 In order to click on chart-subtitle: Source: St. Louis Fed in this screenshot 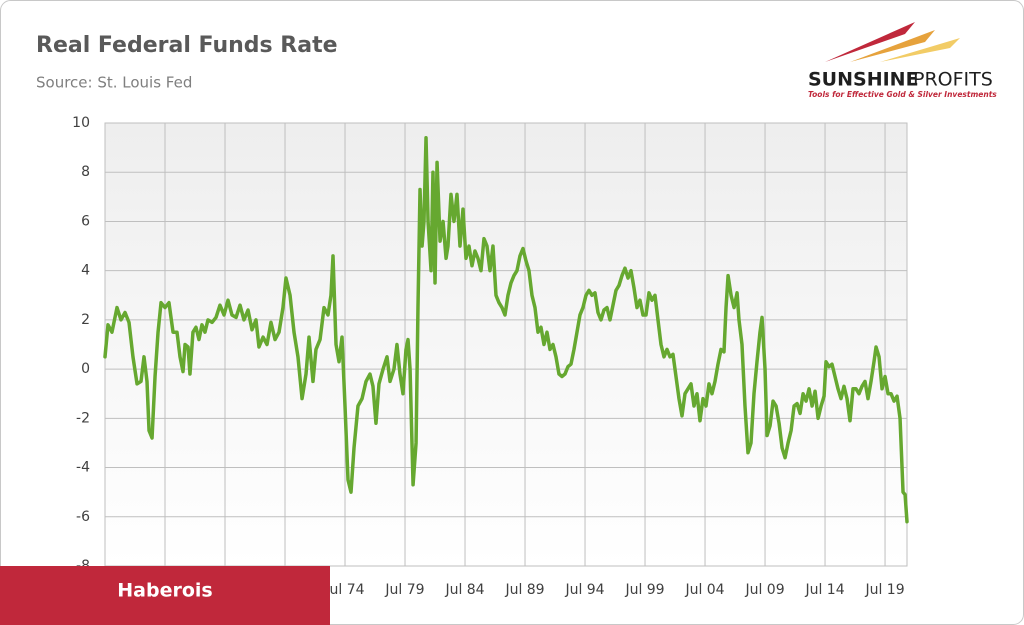, I will do `click(114, 83)`.